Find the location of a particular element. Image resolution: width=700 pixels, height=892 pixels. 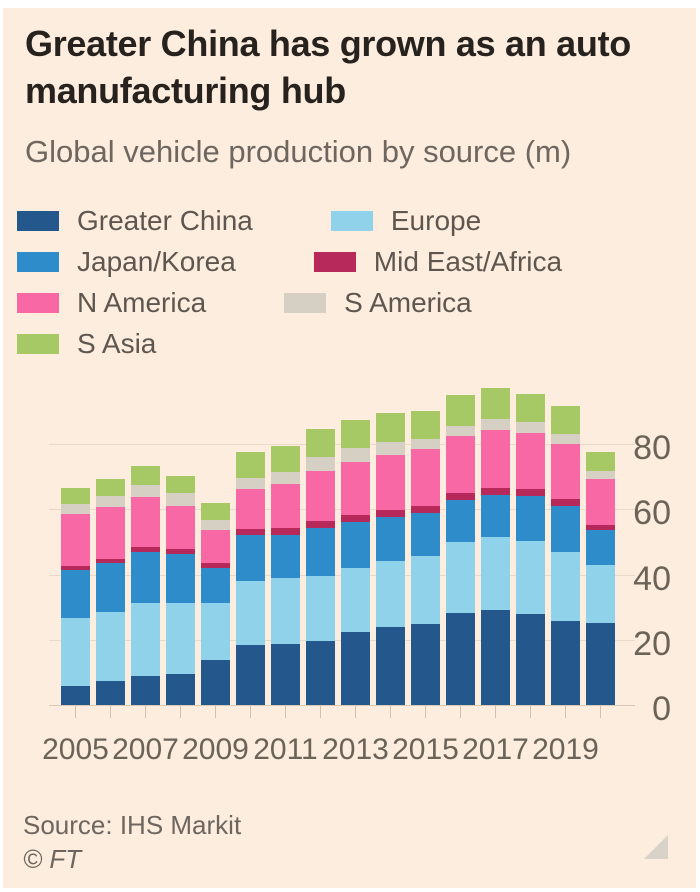

source-note: Source: IHS Markit is located at coordinates (132, 825).